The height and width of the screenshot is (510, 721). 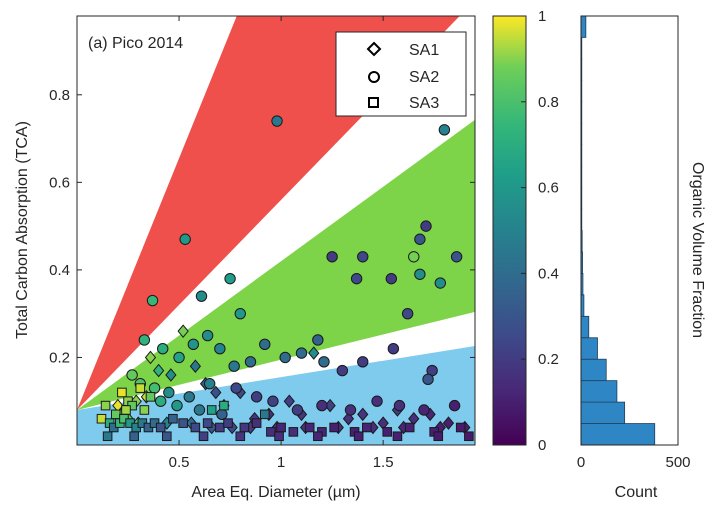 I want to click on histogram-x-label: Count, so click(x=636, y=492).